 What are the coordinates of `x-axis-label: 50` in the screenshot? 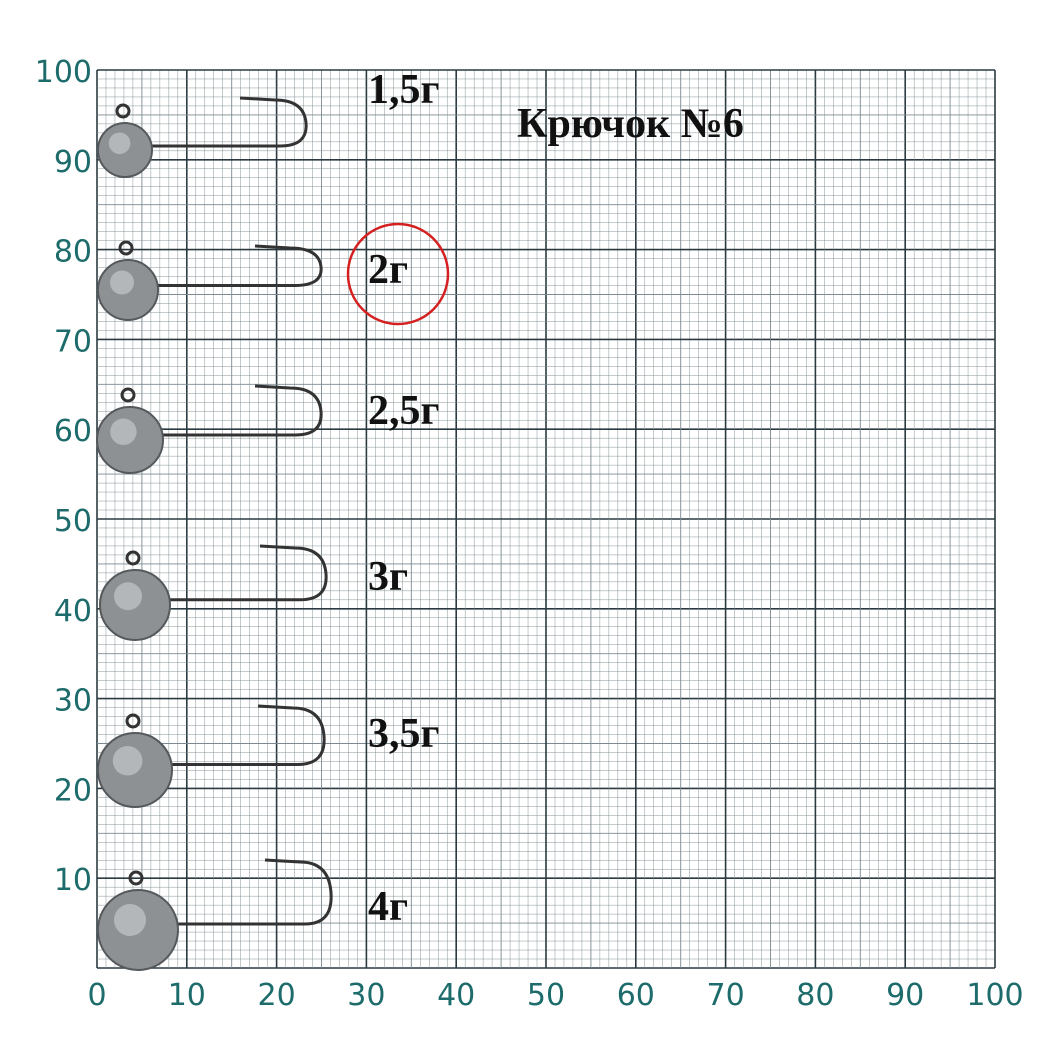 It's located at (546, 995).